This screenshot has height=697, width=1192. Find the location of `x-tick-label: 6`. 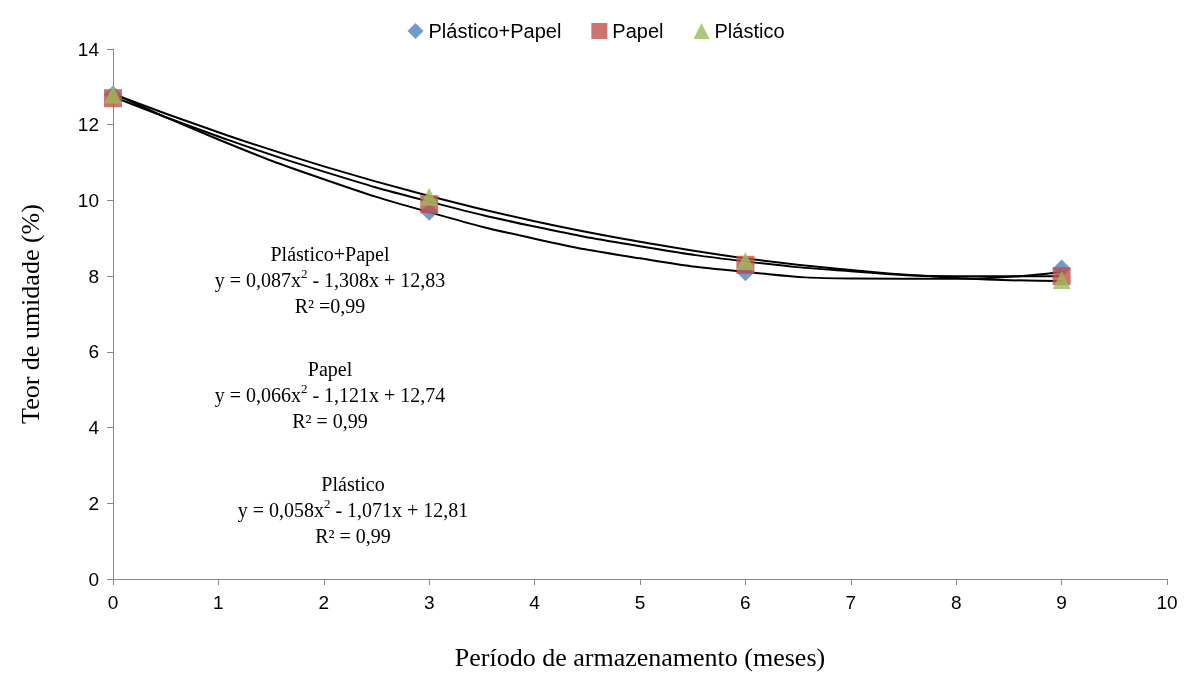

x-tick-label: 6 is located at coordinates (745, 602).